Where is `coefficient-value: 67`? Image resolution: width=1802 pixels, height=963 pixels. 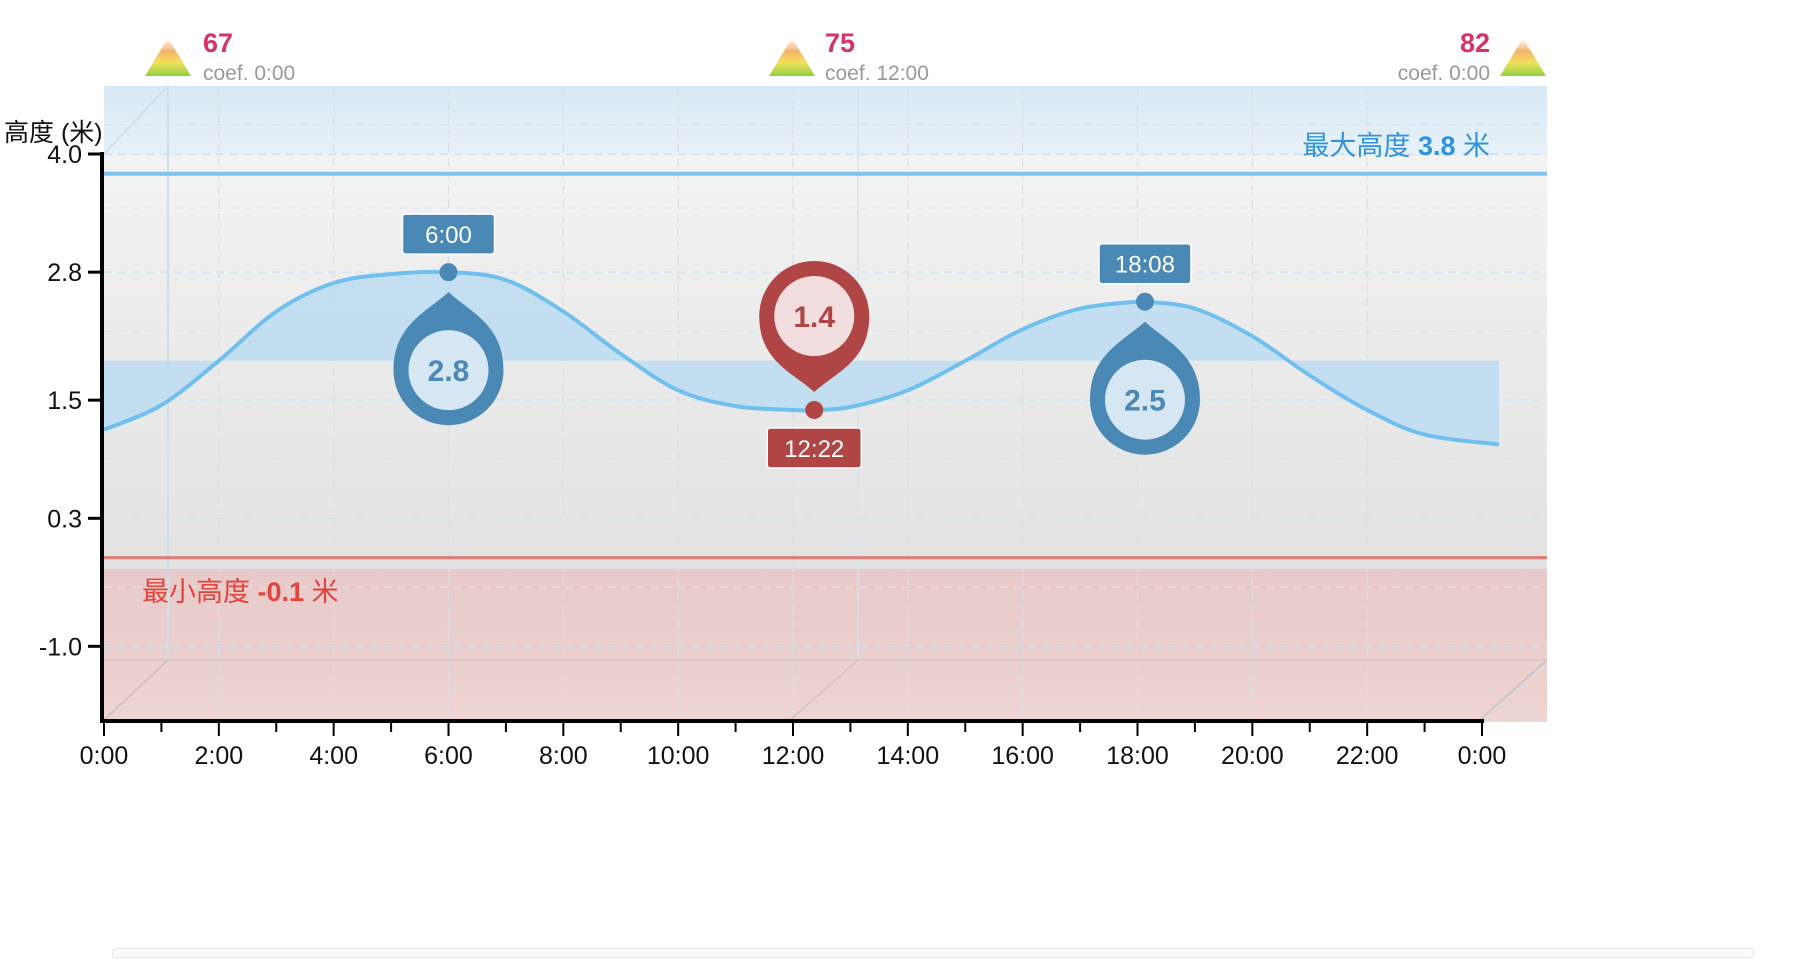 coefficient-value: 67 is located at coordinates (218, 43).